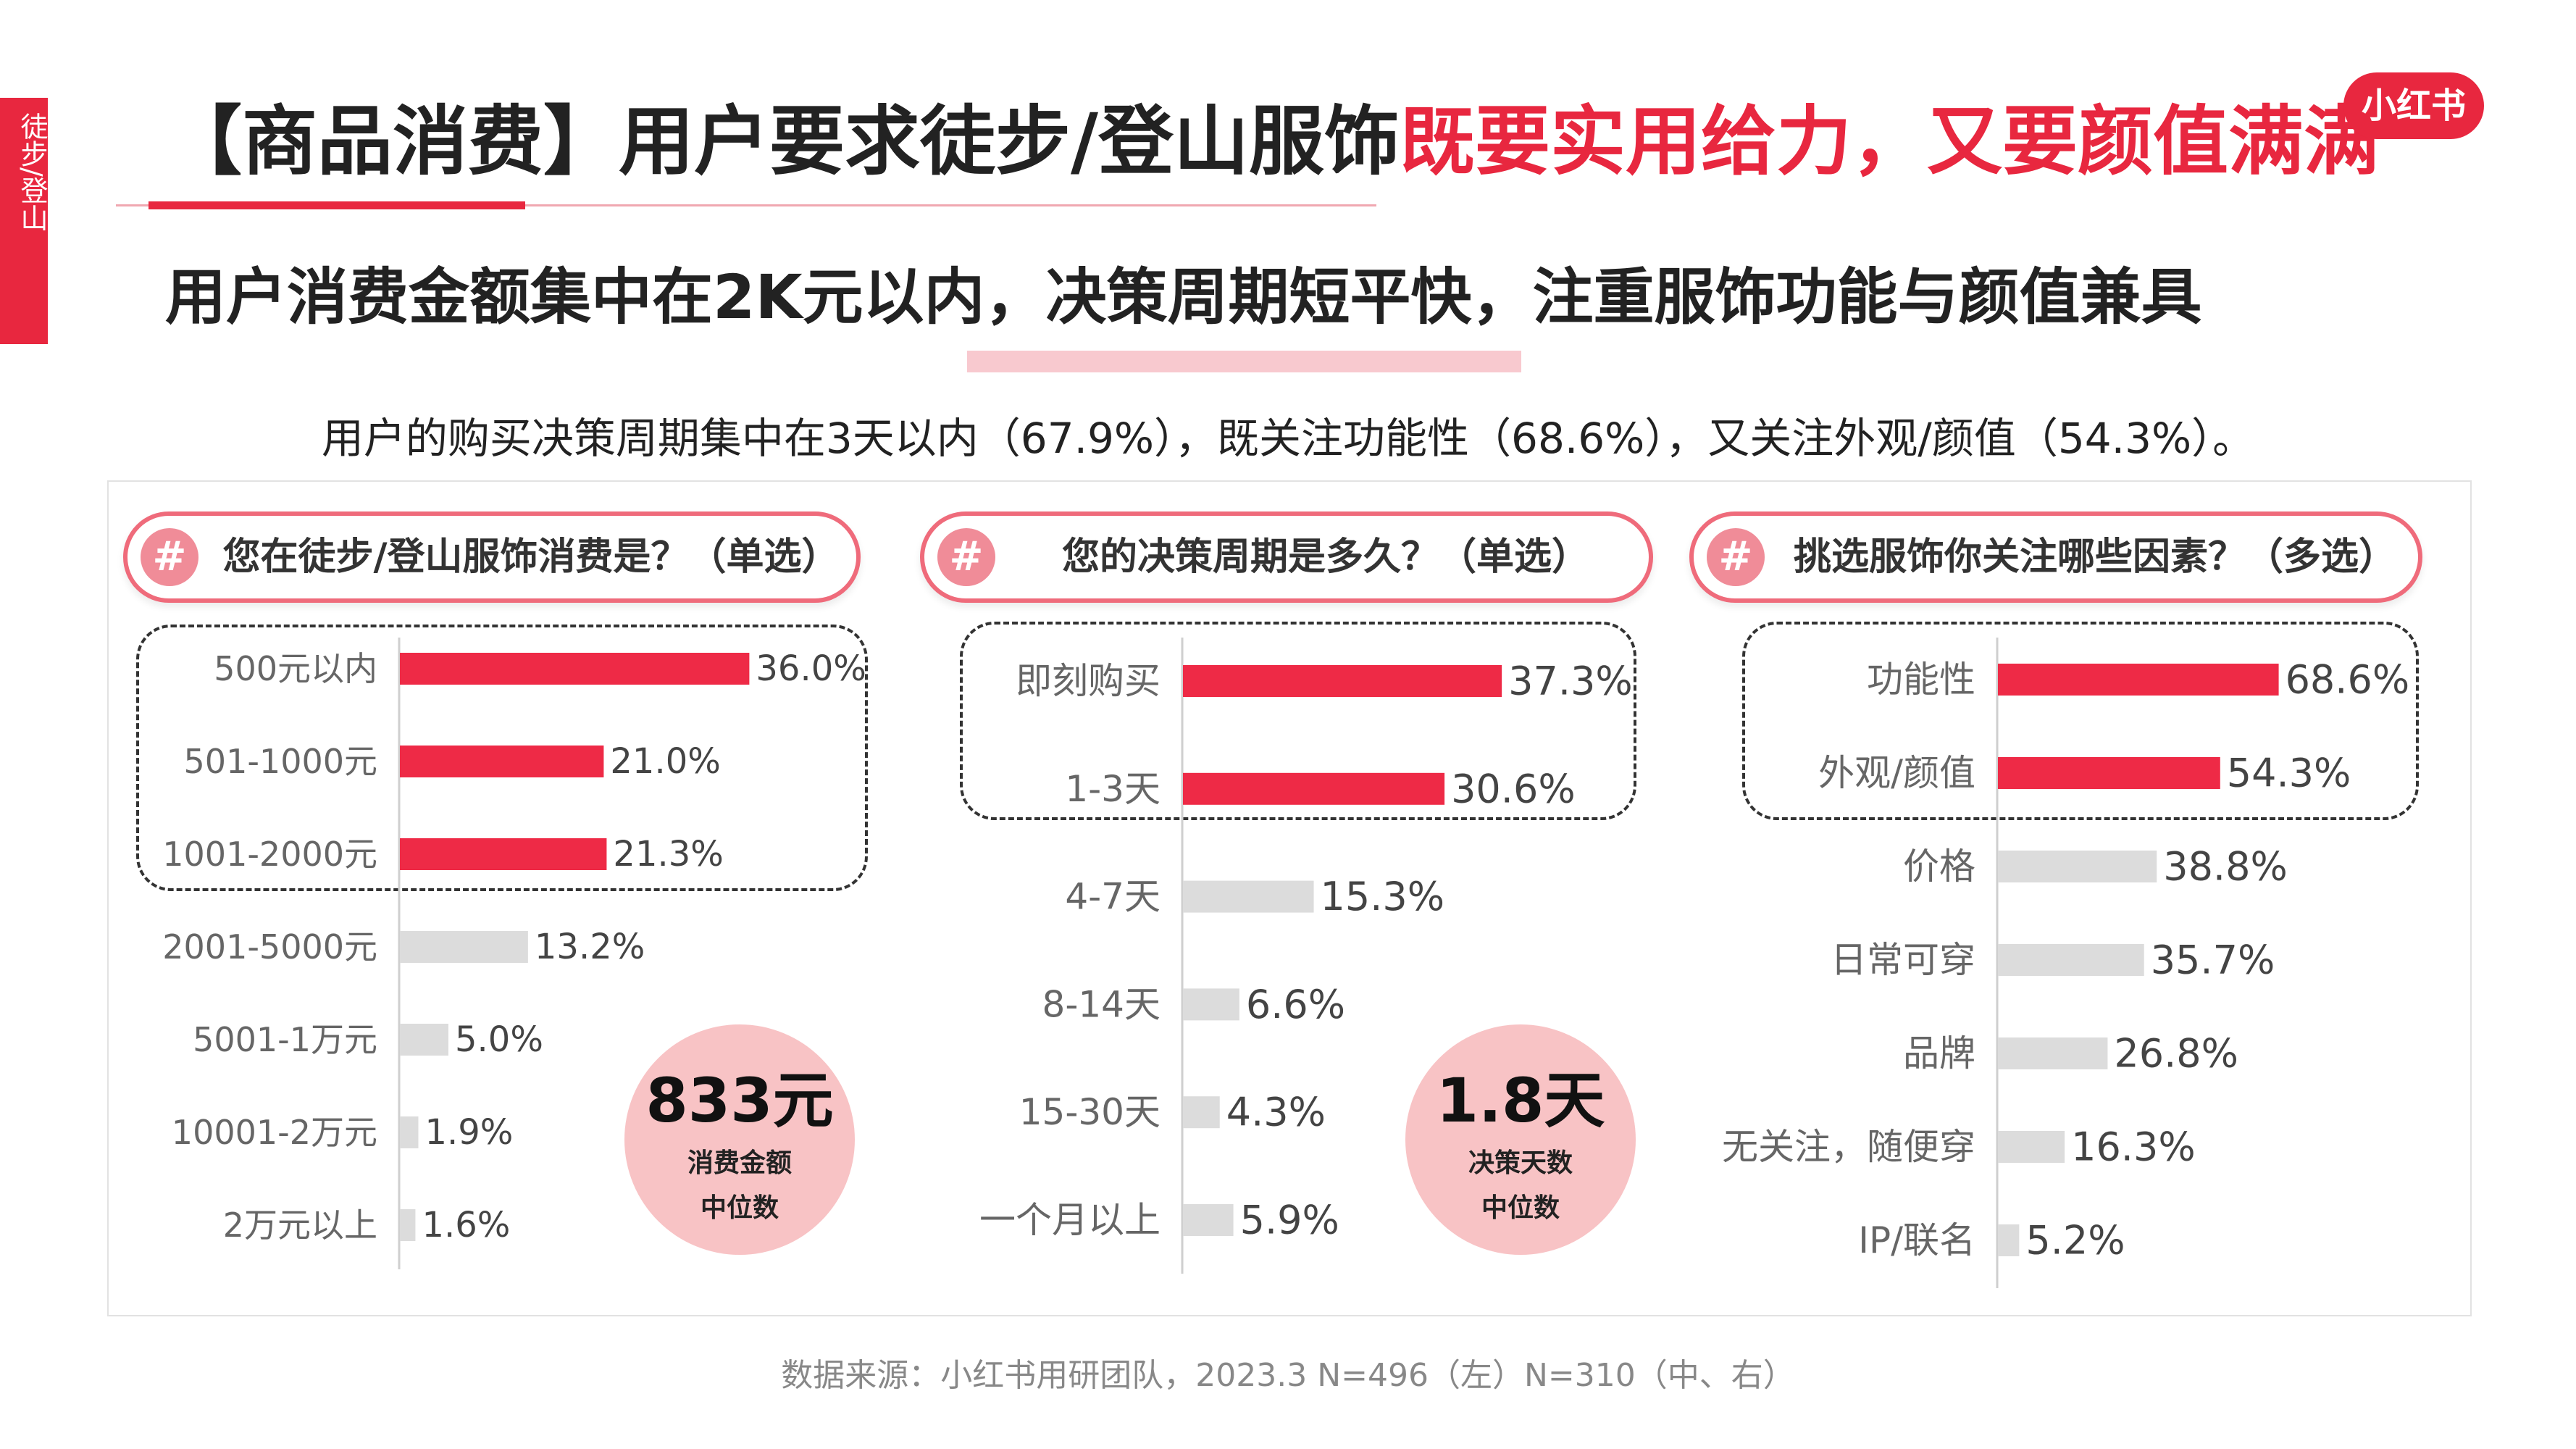  Describe the element at coordinates (1890, 141) in the screenshot. I see `title-highlight: 既要实用给力，又要颜值满满` at that location.